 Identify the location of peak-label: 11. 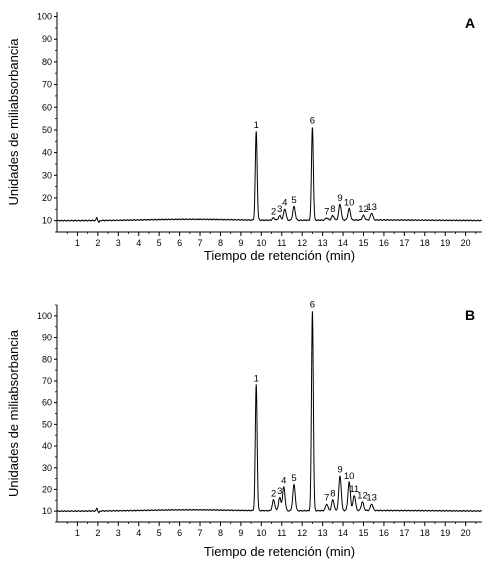
(354, 489).